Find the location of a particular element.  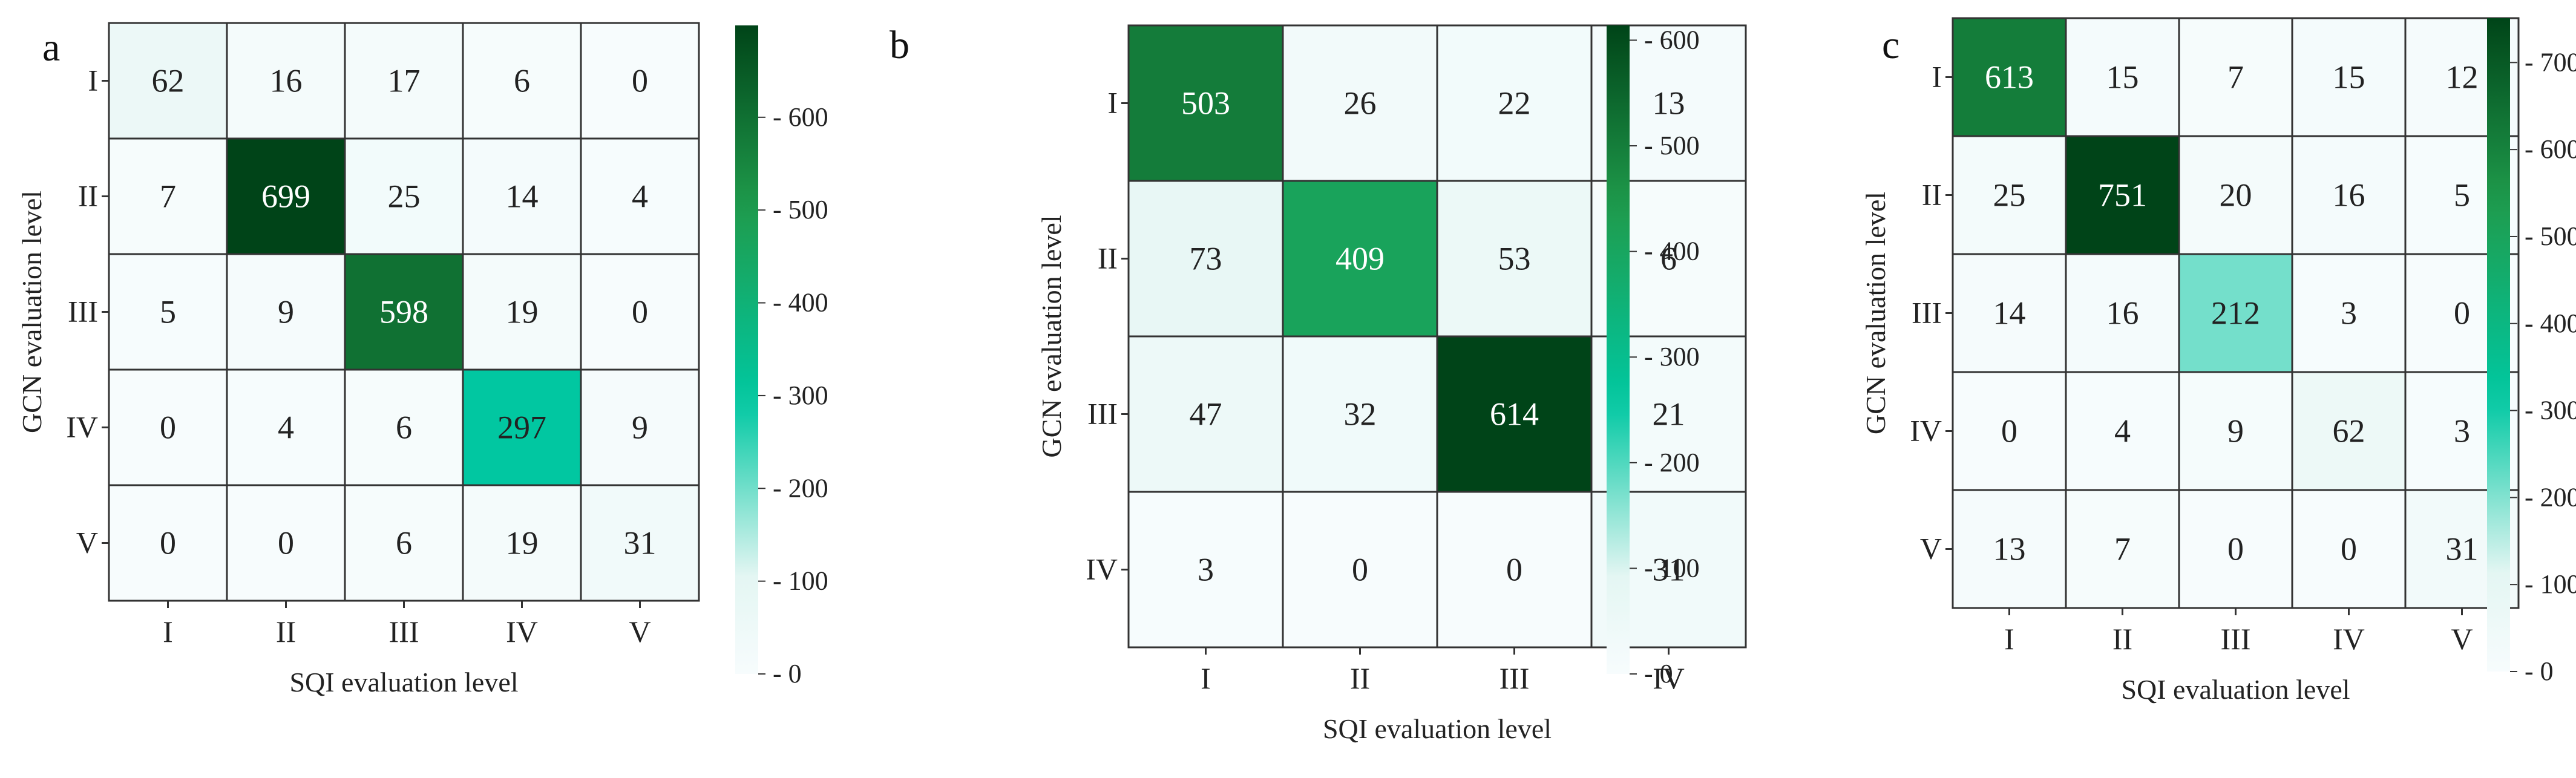

colorbar-tick-label: - 700 is located at coordinates (2550, 62).